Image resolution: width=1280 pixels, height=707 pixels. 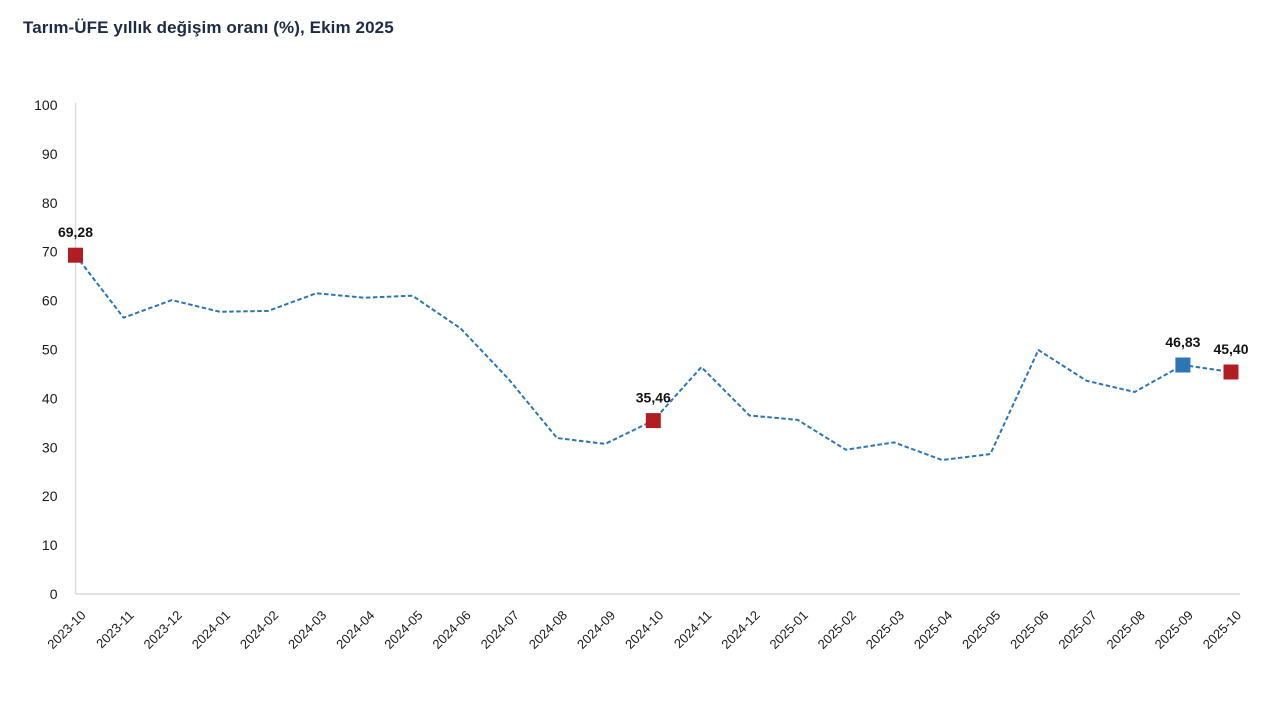 What do you see at coordinates (653, 398) in the screenshot?
I see `data-point-label: 35,46` at bounding box center [653, 398].